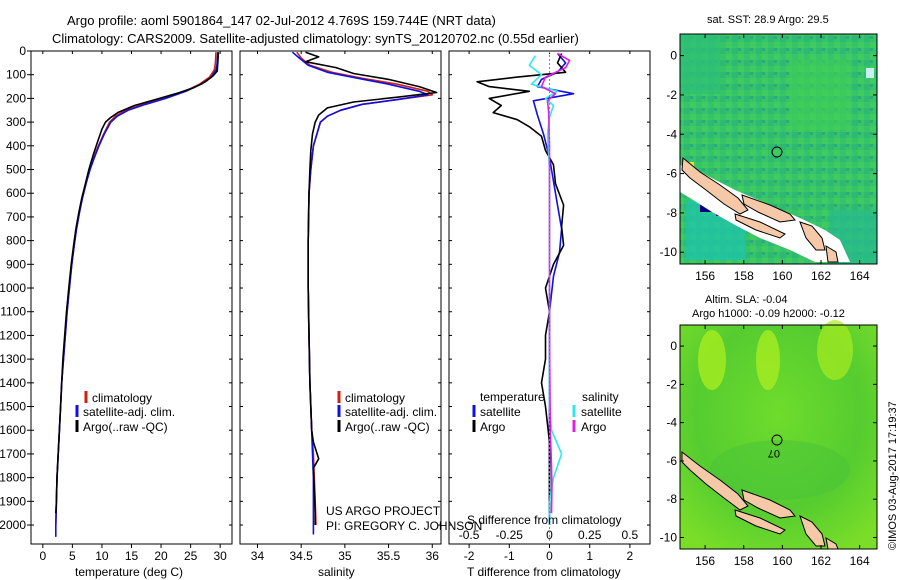 This screenshot has height=580, width=900. I want to click on sla-map-frame, so click(778, 437).